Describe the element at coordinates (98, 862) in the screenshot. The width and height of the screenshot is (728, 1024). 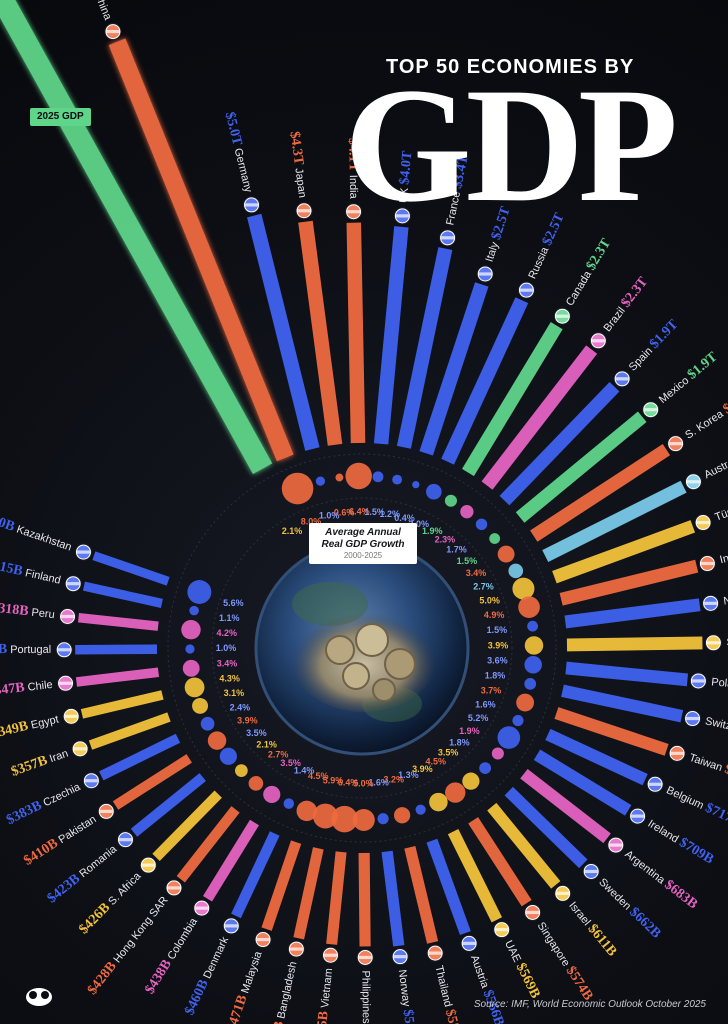
I see `country-name-romania: Romania` at that location.